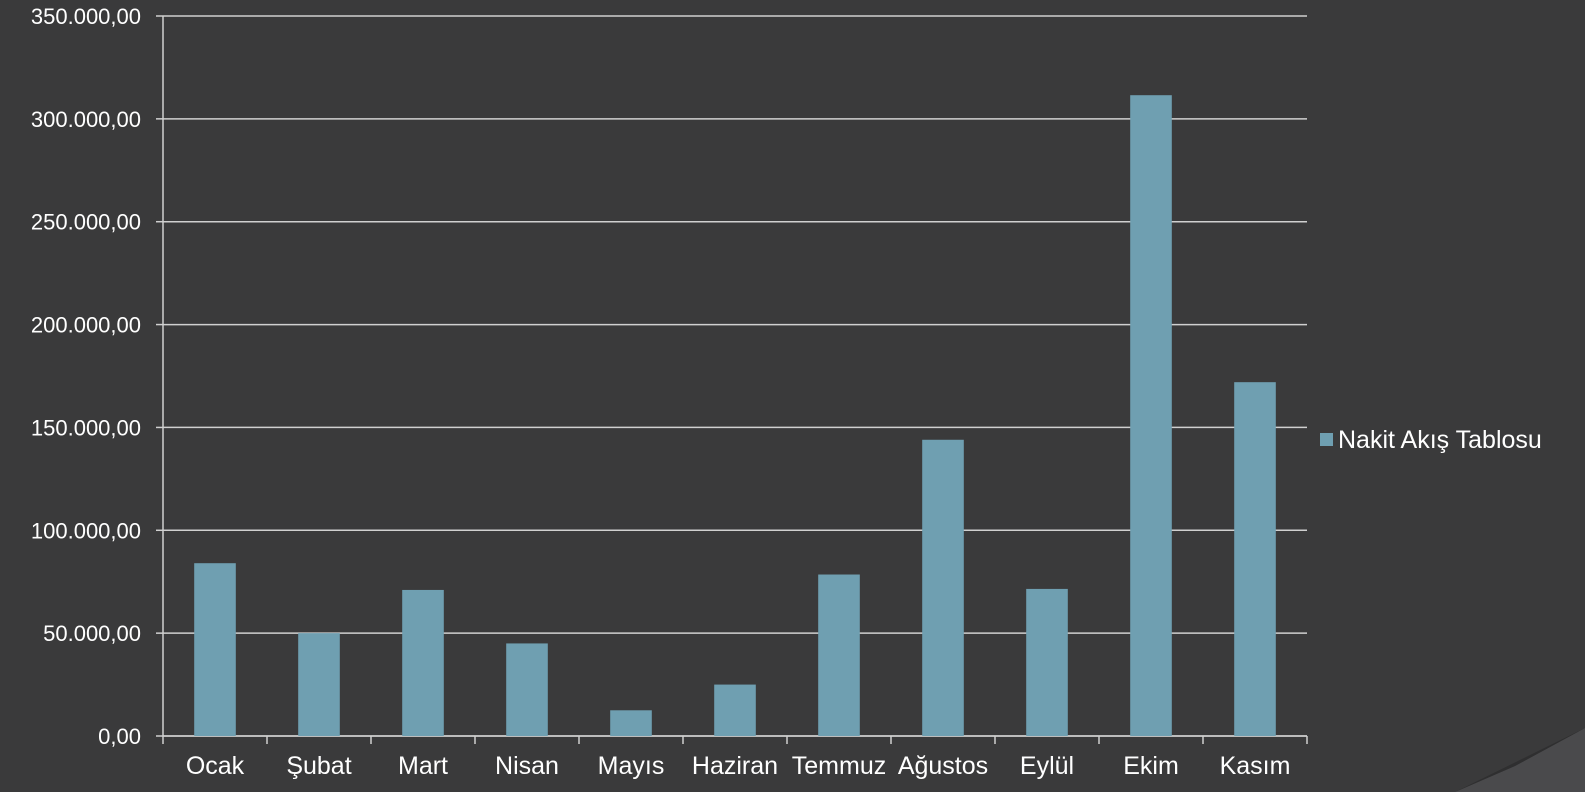 This screenshot has height=792, width=1585. I want to click on x-tick-label: Nisan, so click(527, 766).